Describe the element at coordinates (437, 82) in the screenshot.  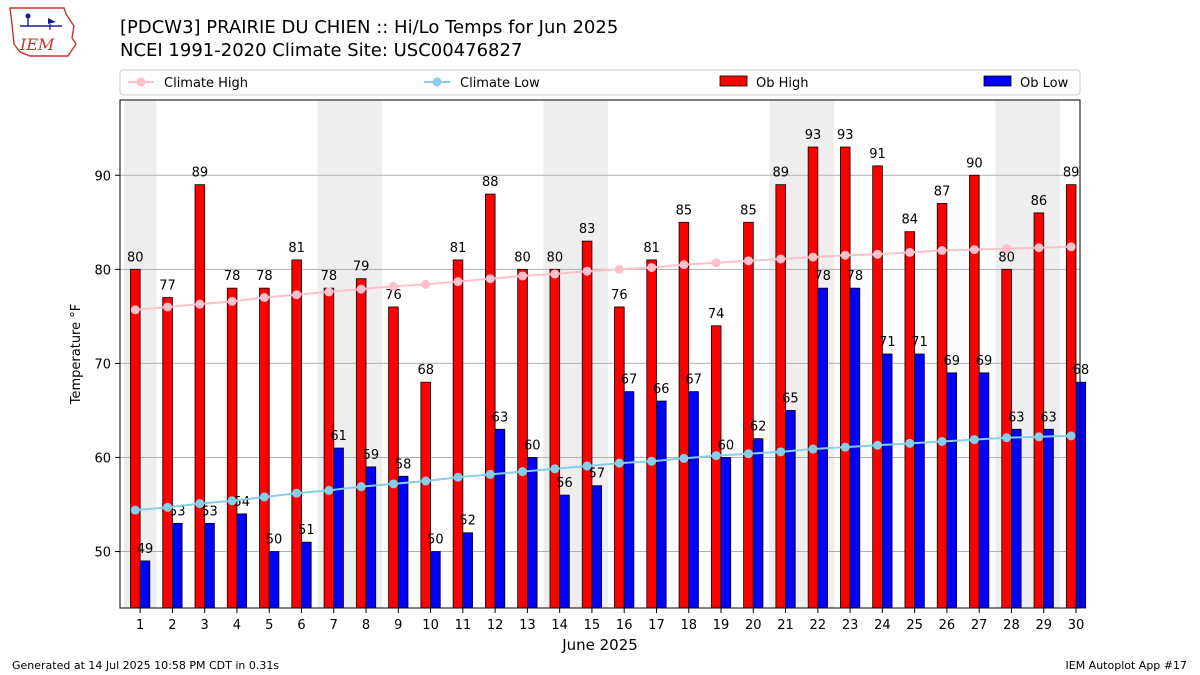
I see `legend-climate-low-marker` at that location.